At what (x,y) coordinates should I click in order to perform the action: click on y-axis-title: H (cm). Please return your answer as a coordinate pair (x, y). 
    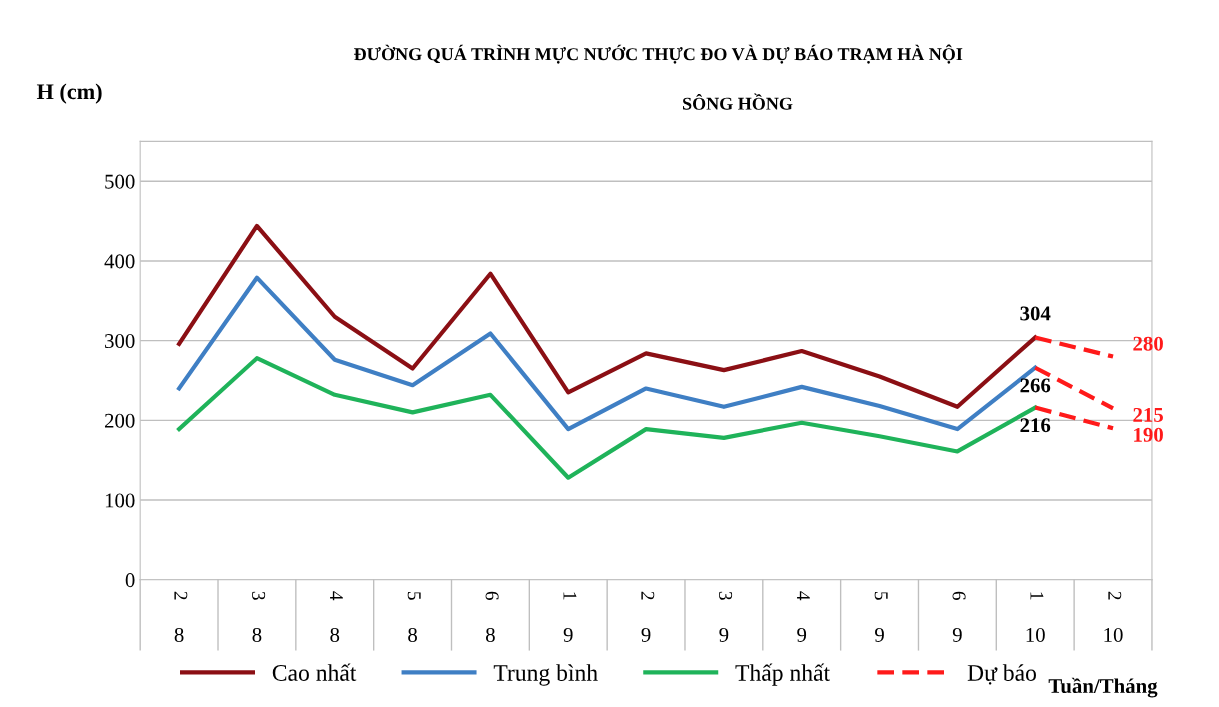
    Looking at the image, I should click on (69, 93).